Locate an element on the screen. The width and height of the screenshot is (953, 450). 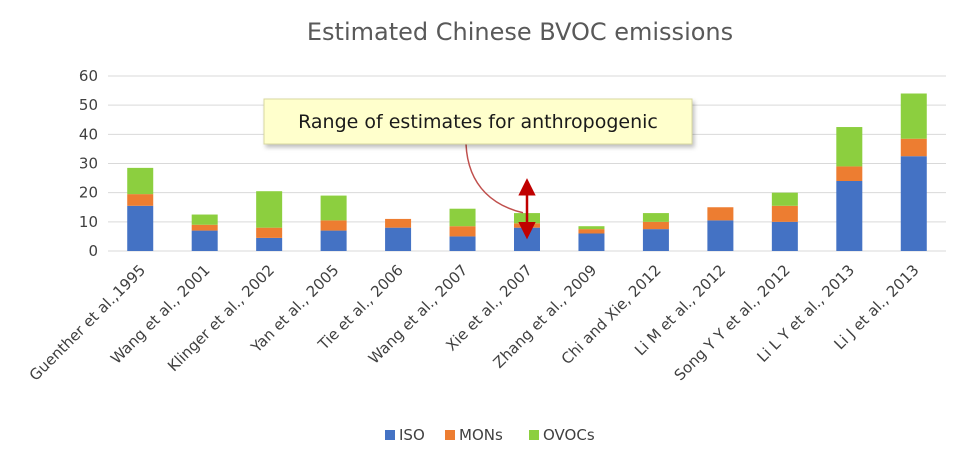
y-axis-ticks: 0 10 20 30 40 50 60 is located at coordinates (88, 163).